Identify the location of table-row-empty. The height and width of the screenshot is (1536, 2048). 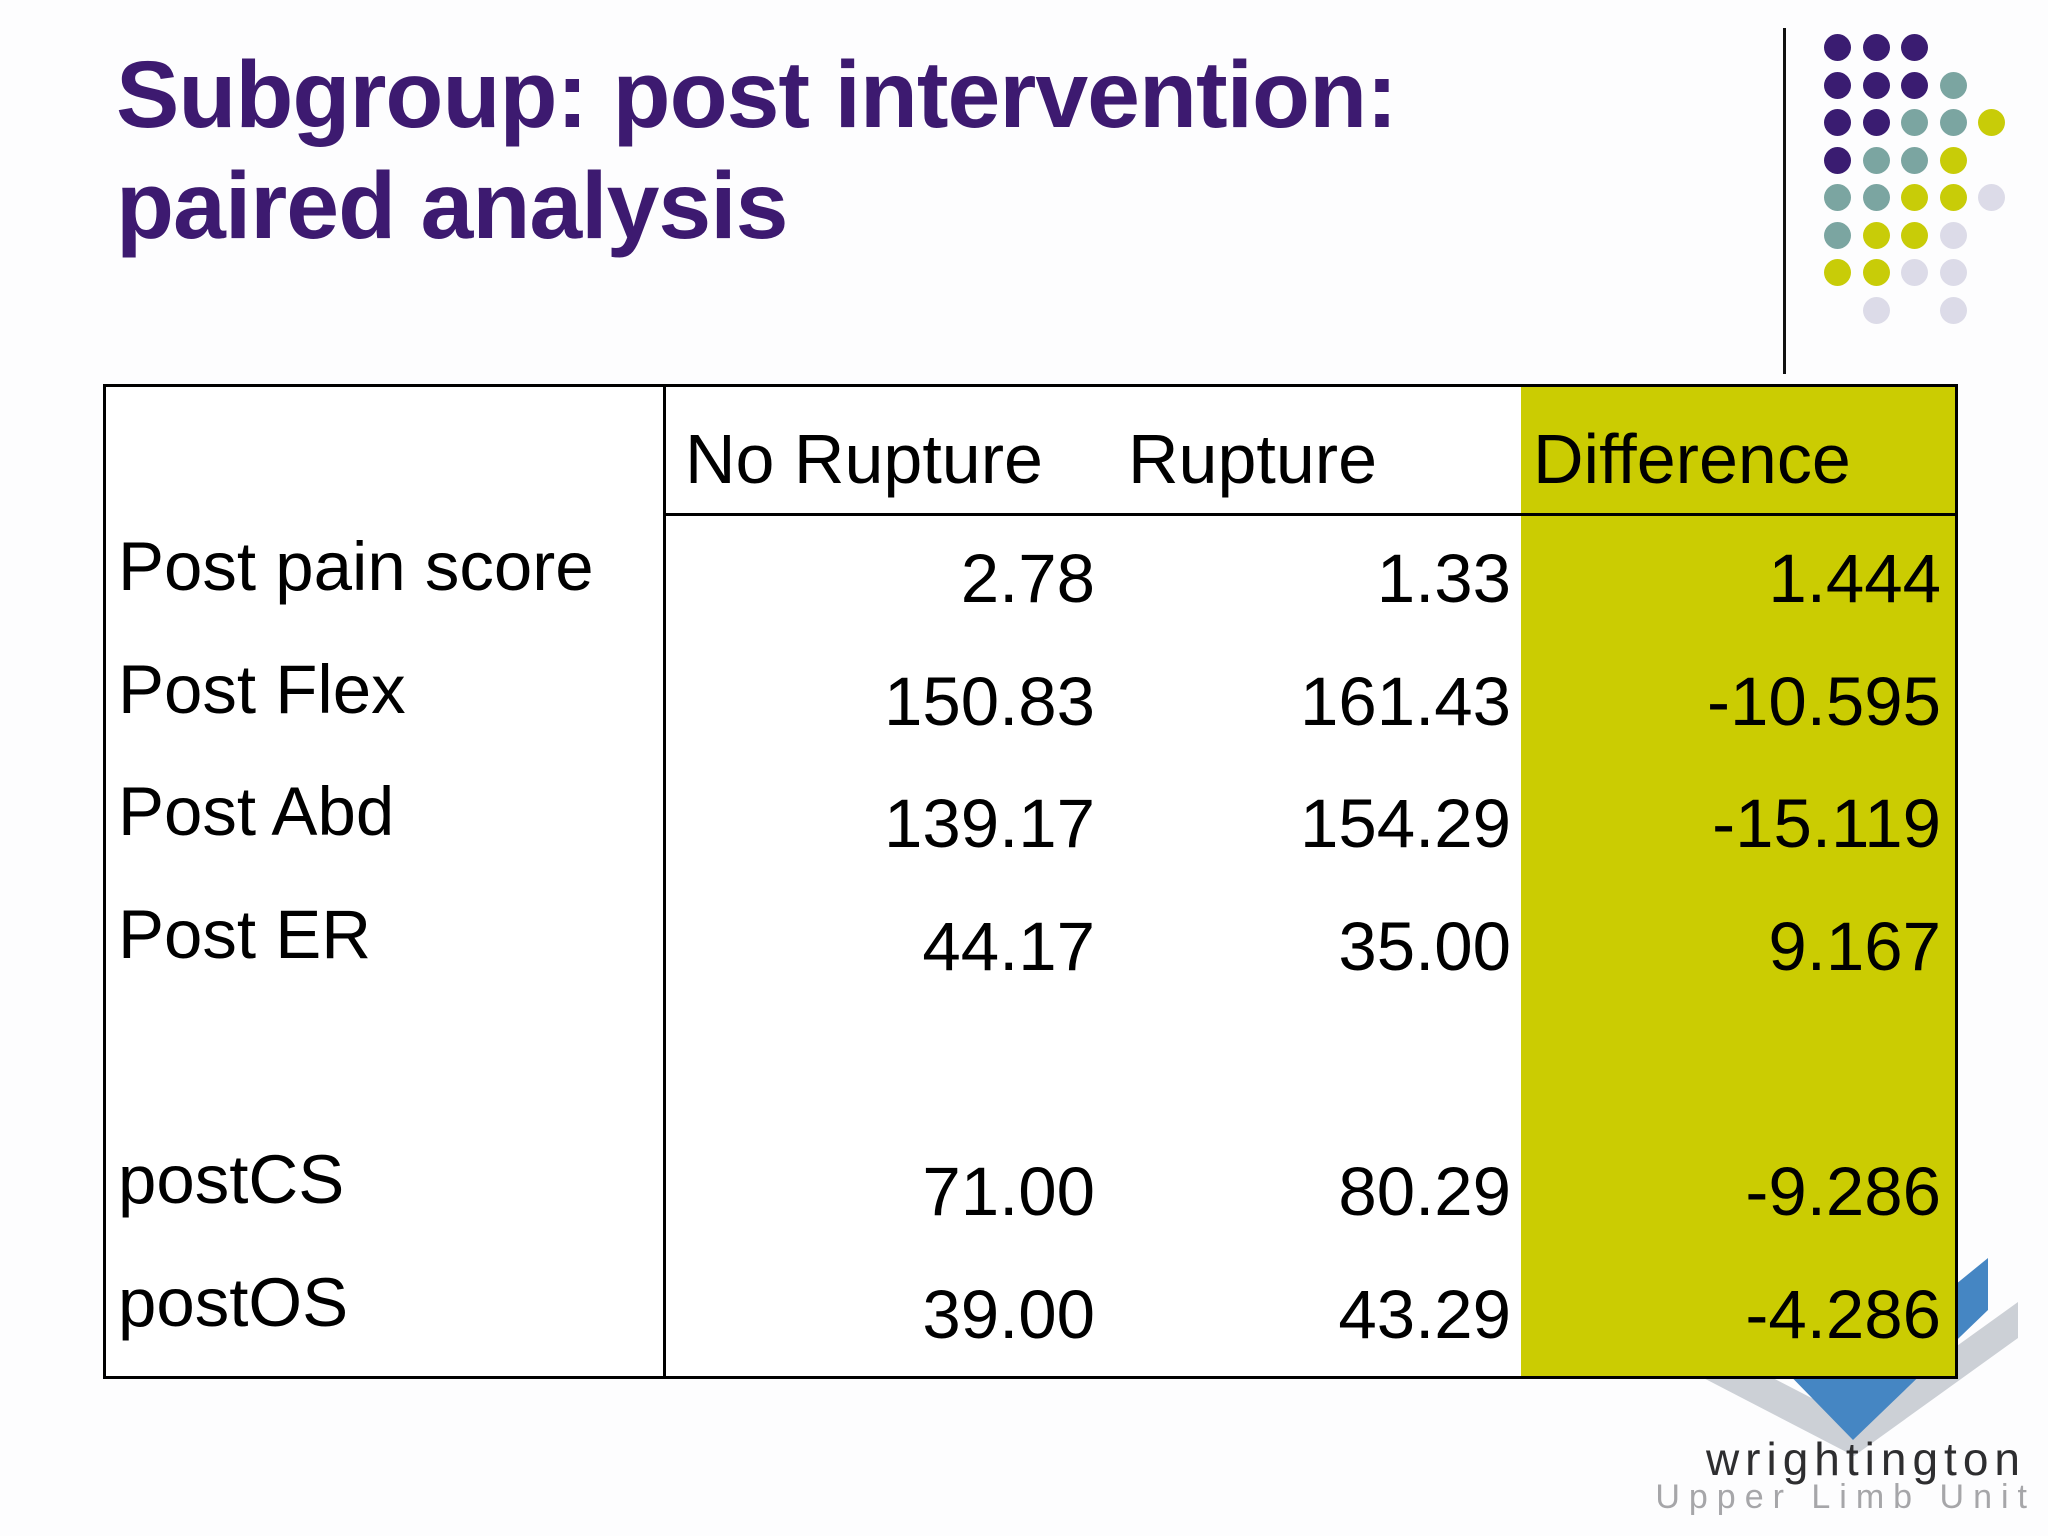
(1030, 1069).